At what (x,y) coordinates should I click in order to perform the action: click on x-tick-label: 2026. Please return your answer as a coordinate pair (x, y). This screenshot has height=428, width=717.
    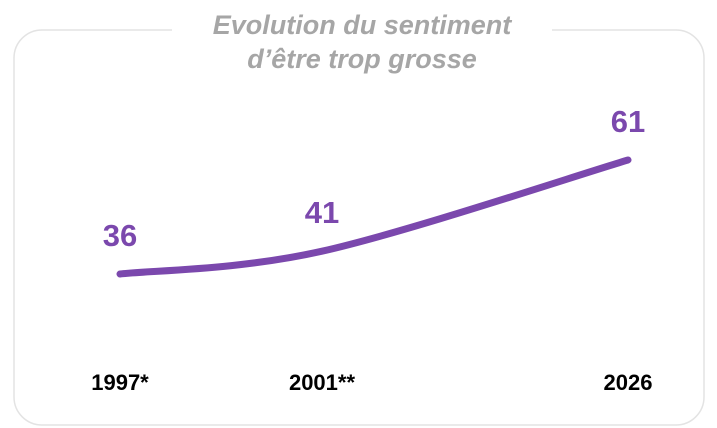
    Looking at the image, I should click on (628, 382).